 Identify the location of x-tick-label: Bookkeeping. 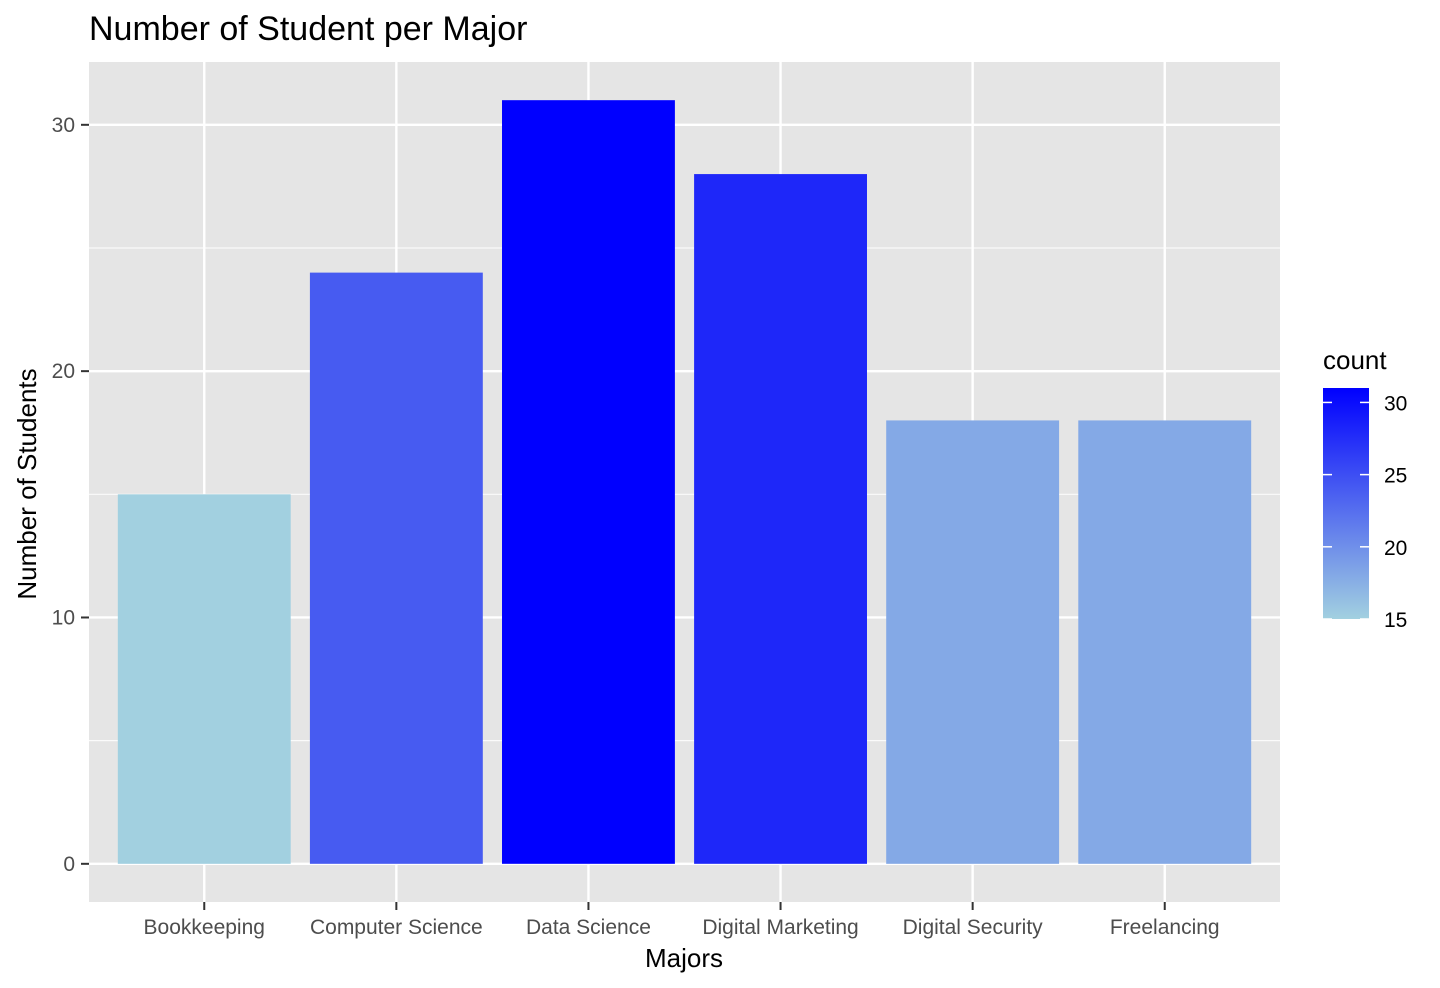
(204, 927).